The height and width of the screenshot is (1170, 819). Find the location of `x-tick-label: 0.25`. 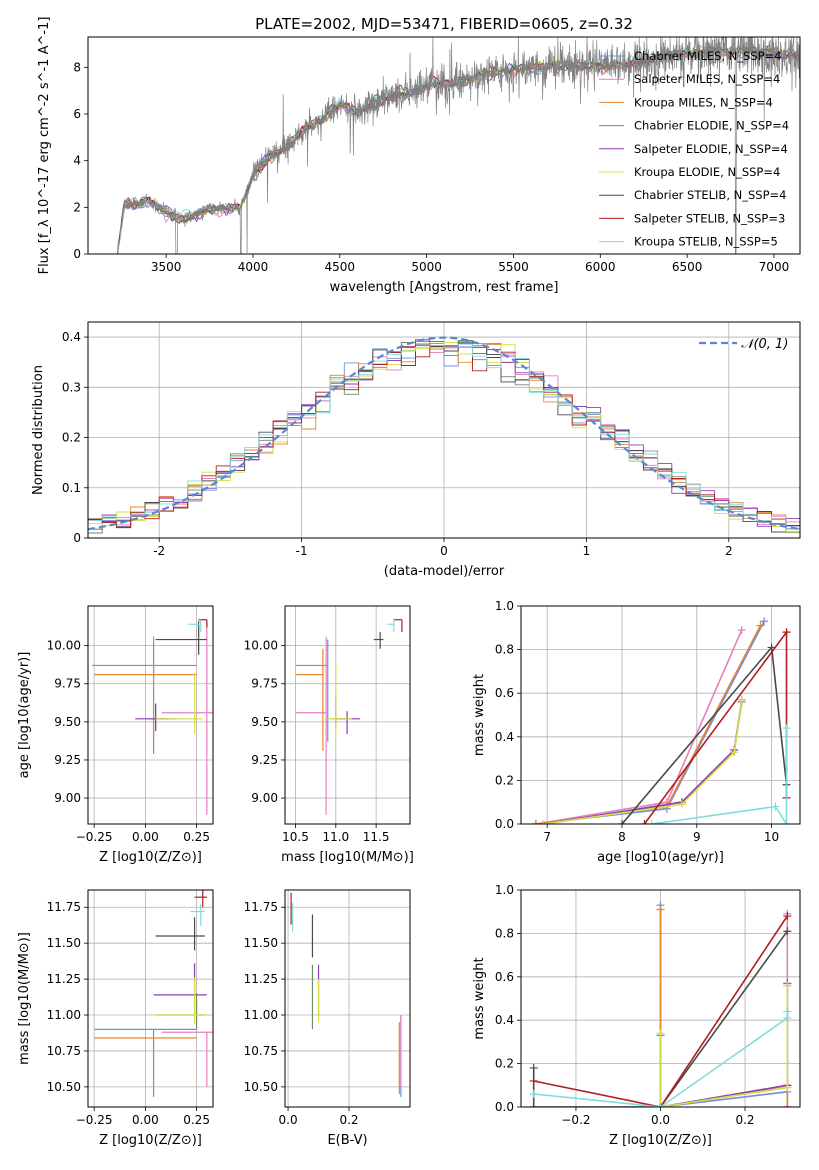

x-tick-label: 0.25 is located at coordinates (196, 1120).